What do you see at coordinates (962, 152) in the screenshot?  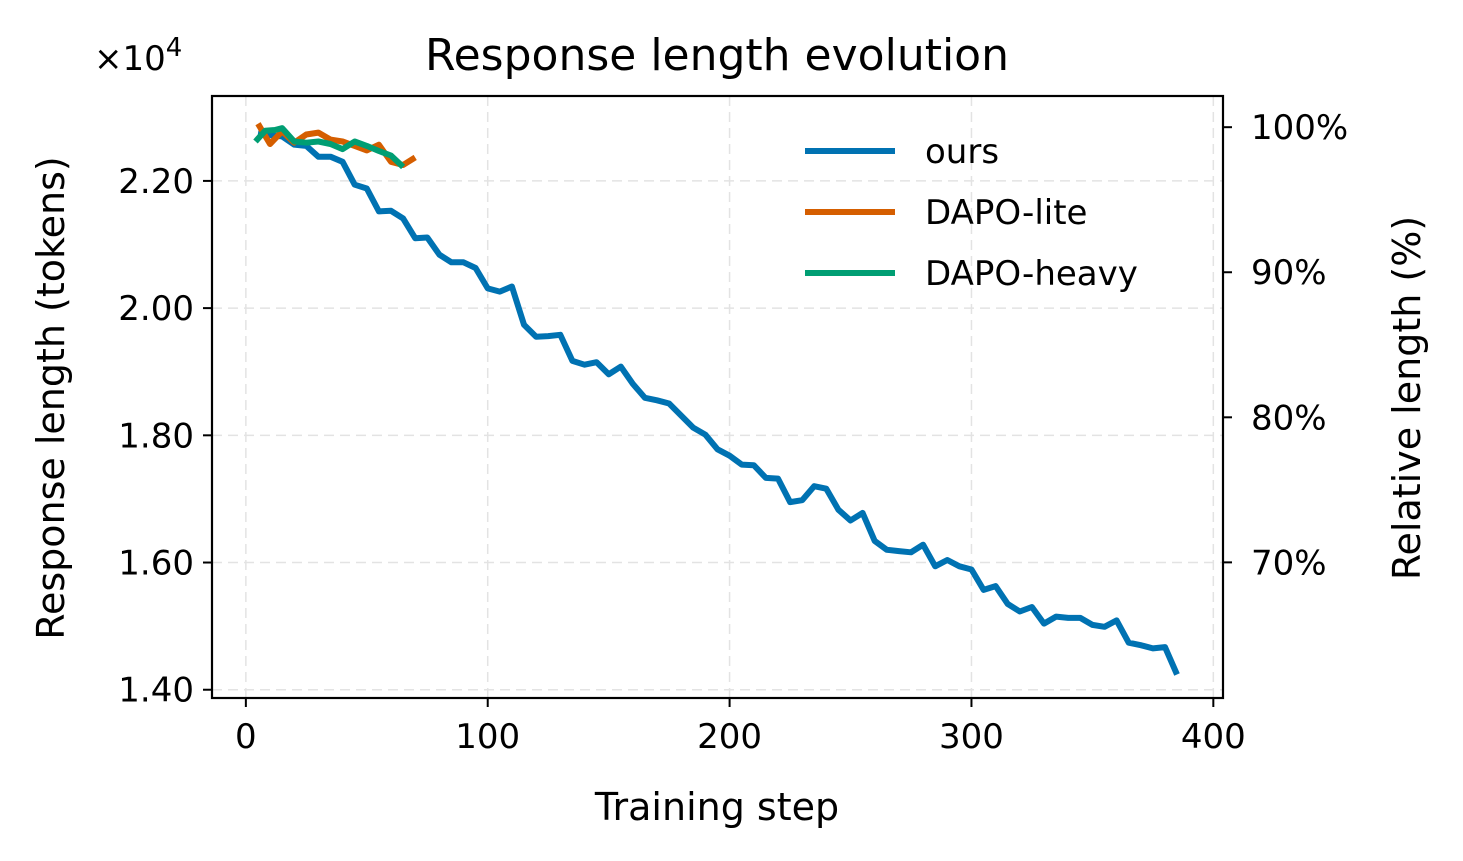 I see `legend-label-ours: ours` at bounding box center [962, 152].